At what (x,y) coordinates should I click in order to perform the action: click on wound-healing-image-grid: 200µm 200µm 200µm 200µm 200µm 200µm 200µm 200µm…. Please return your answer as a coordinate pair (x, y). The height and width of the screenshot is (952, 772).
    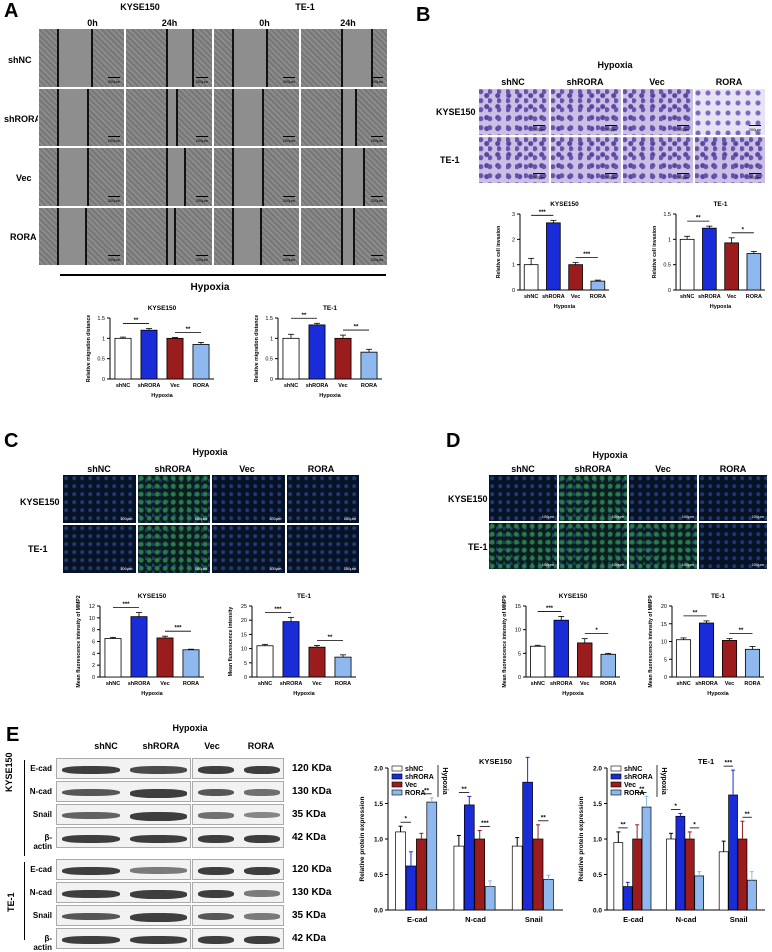
    Looking at the image, I should click on (213, 147).